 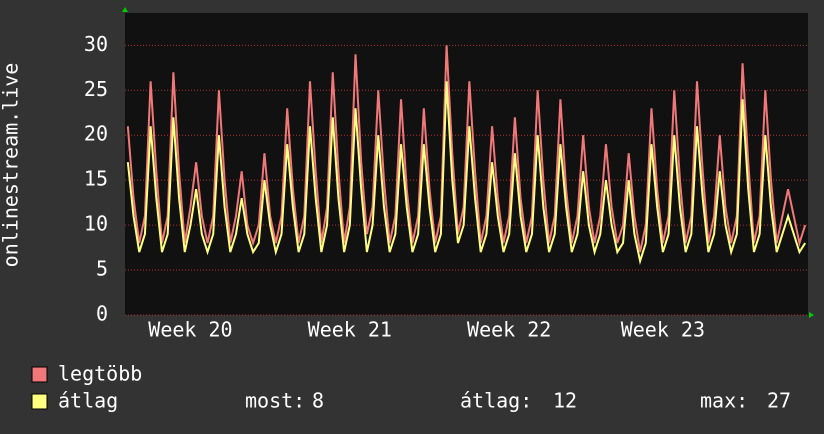 What do you see at coordinates (190, 330) in the screenshot?
I see `x-tick-label: Week 20` at bounding box center [190, 330].